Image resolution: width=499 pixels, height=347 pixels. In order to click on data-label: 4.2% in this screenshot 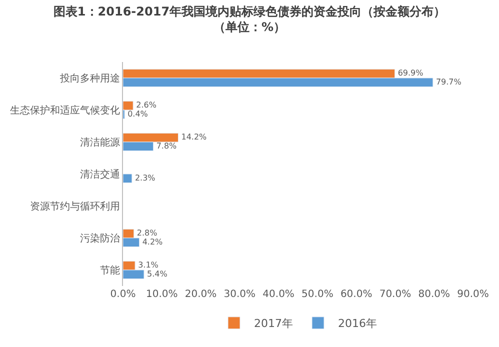, I will do `click(153, 241)`.